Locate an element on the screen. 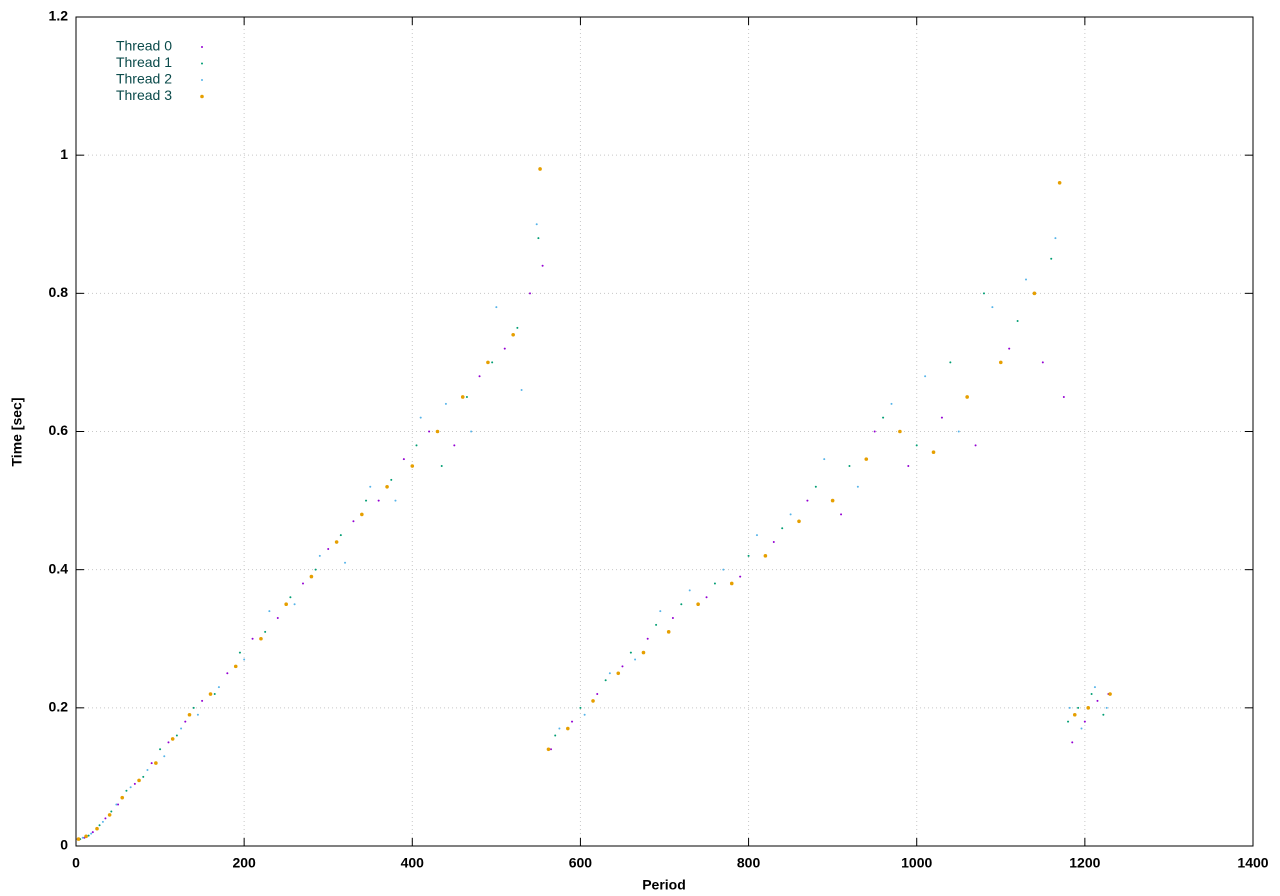 The width and height of the screenshot is (1280, 896). x-tick-label: 800 is located at coordinates (749, 863).